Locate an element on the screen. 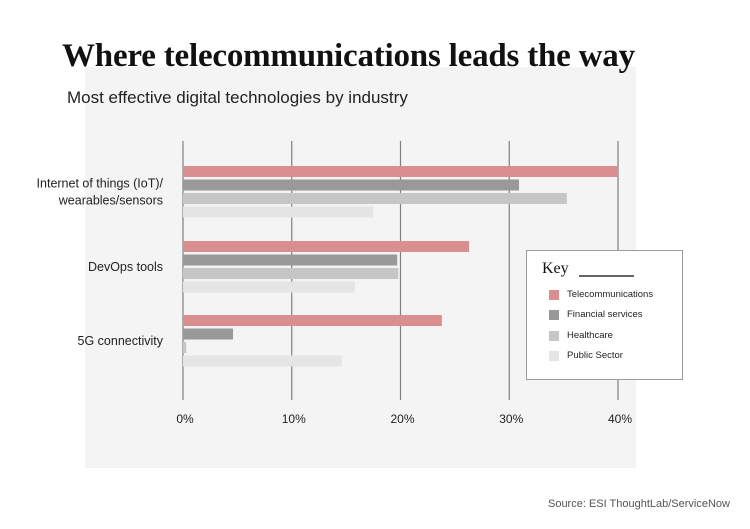  legend-label: Financial services is located at coordinates (605, 314).